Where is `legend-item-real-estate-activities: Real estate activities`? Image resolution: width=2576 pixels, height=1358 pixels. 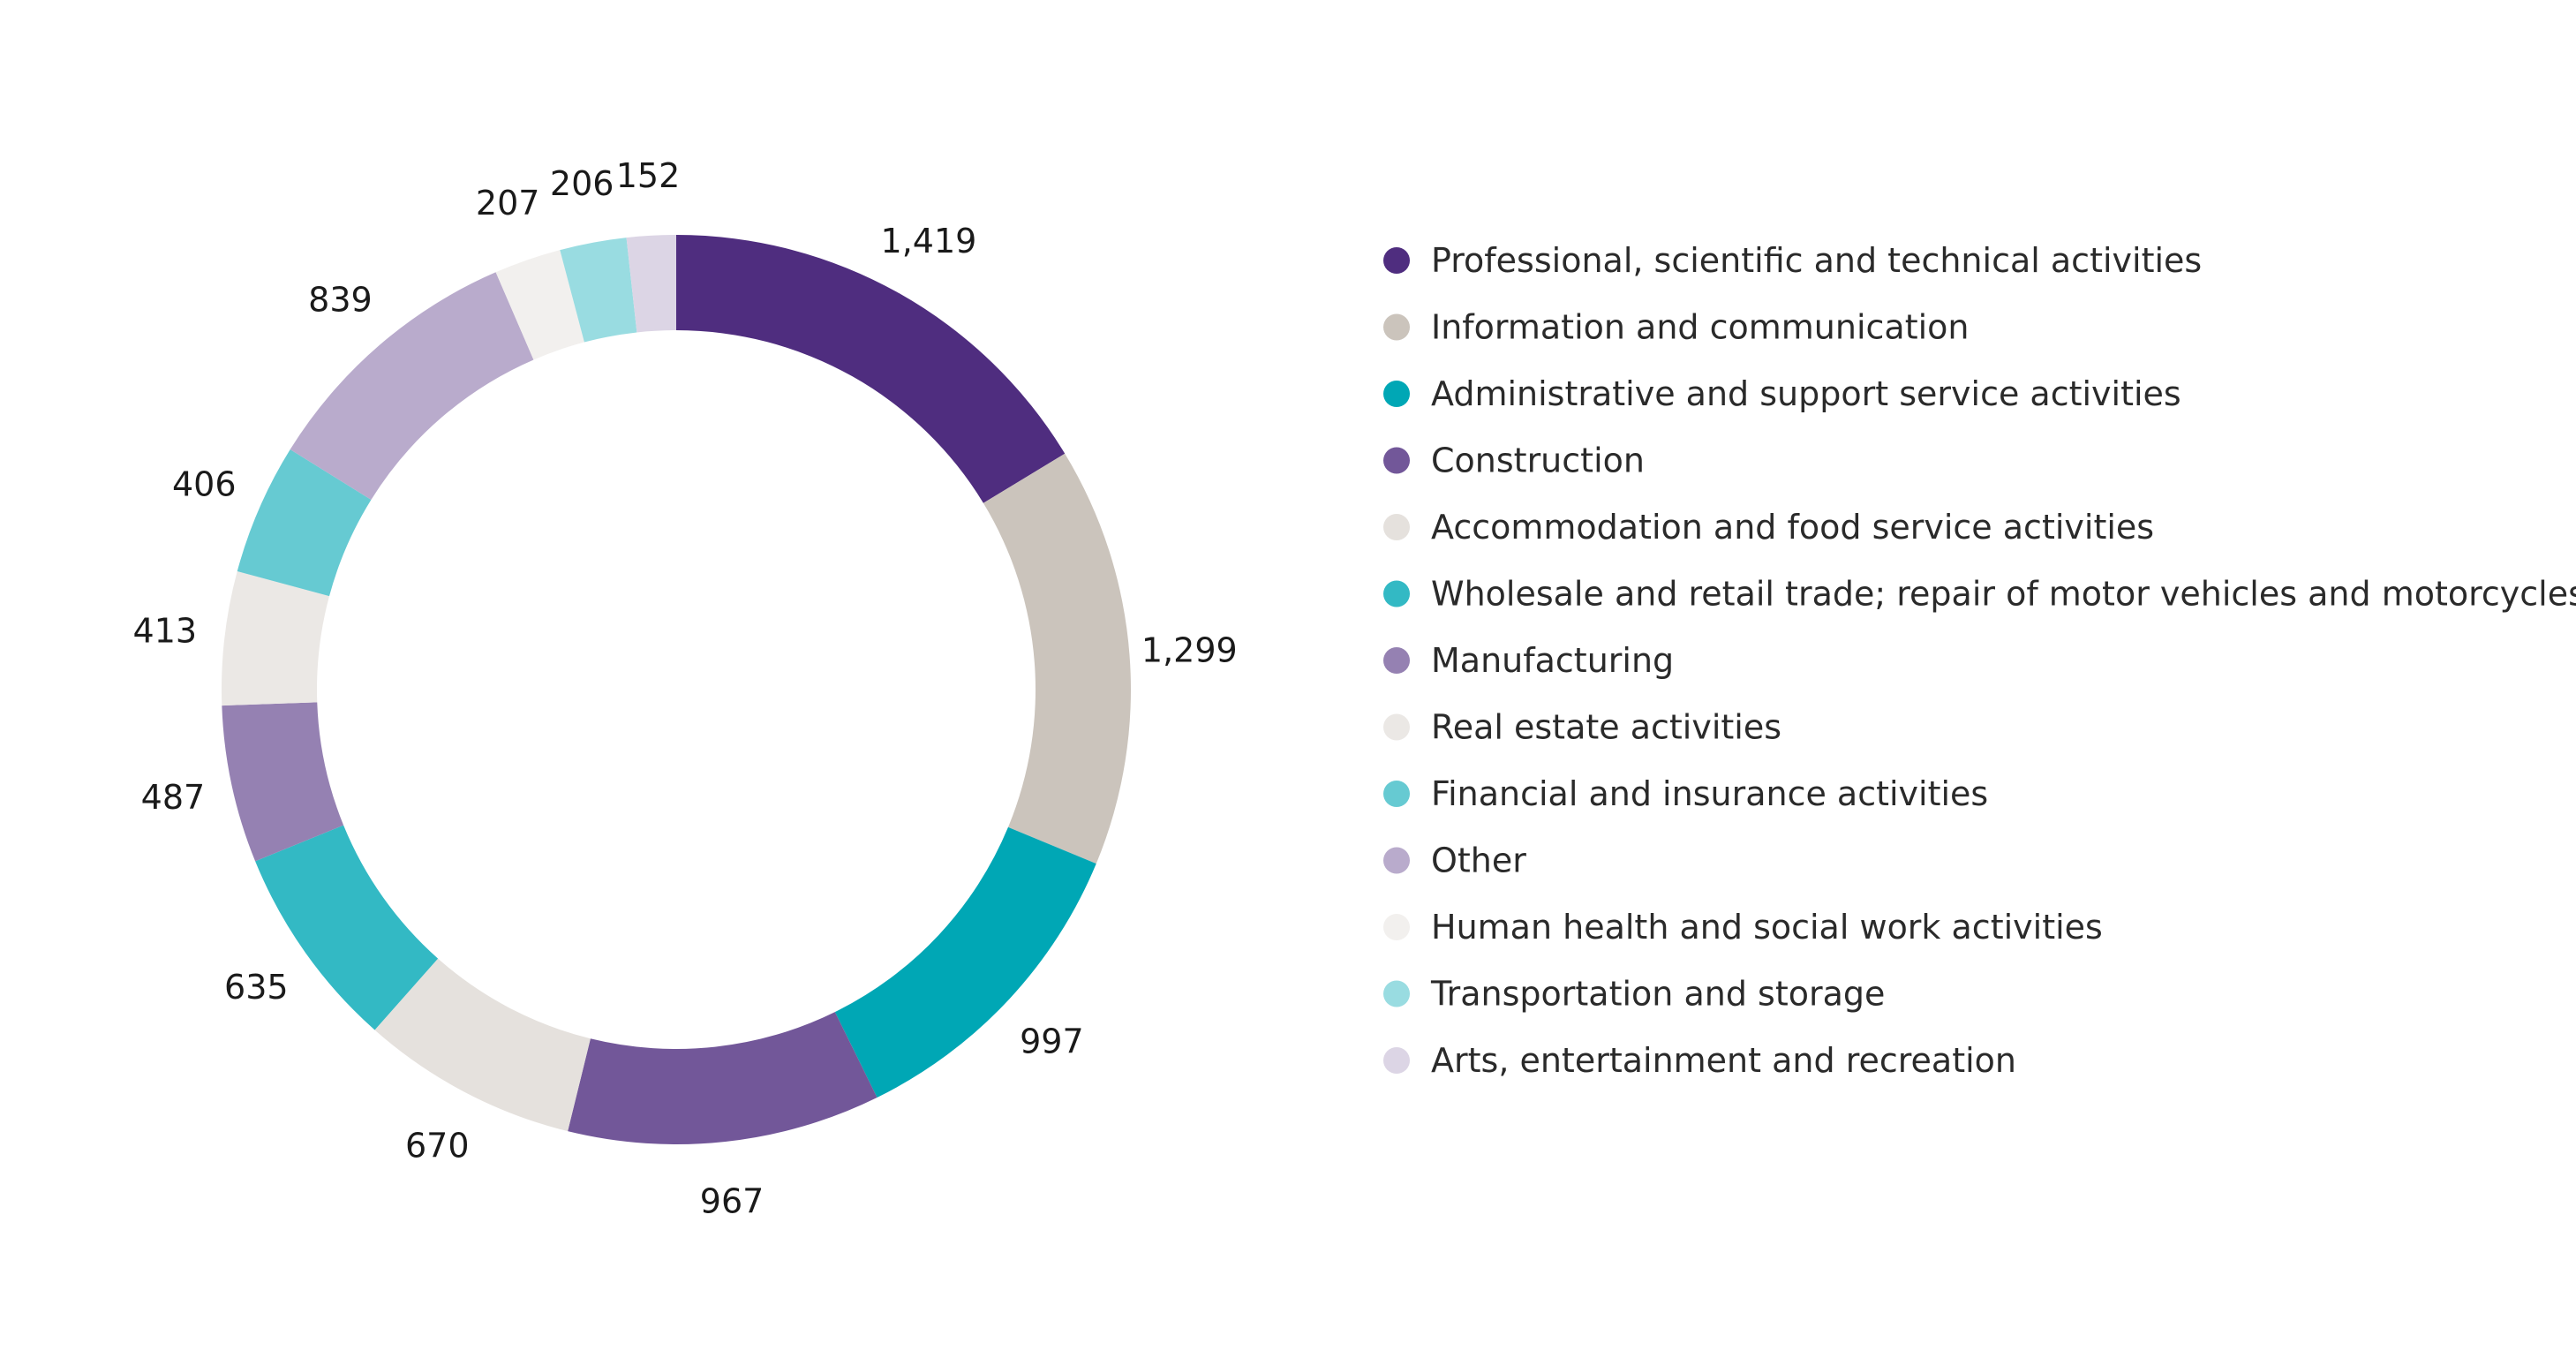 legend-item-real-estate-activities: Real estate activities is located at coordinates (1582, 727).